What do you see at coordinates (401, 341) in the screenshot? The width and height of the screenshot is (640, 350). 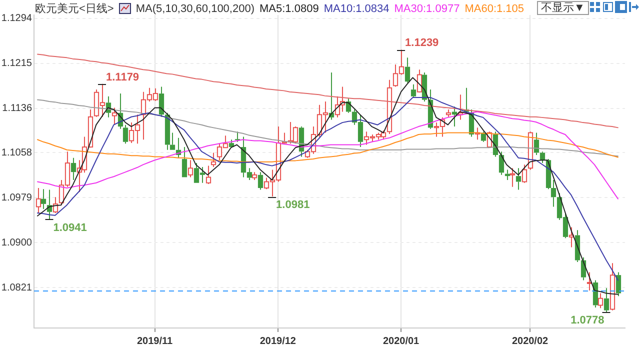 I see `x-tick-label: 2020/01` at bounding box center [401, 341].